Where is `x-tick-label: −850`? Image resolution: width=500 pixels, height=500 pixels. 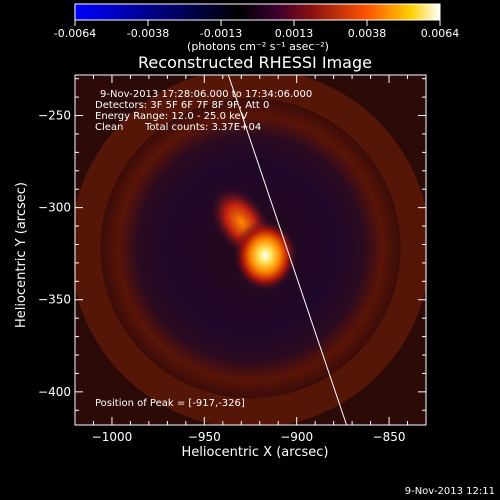
x-tick-label: −850 is located at coordinates (389, 437).